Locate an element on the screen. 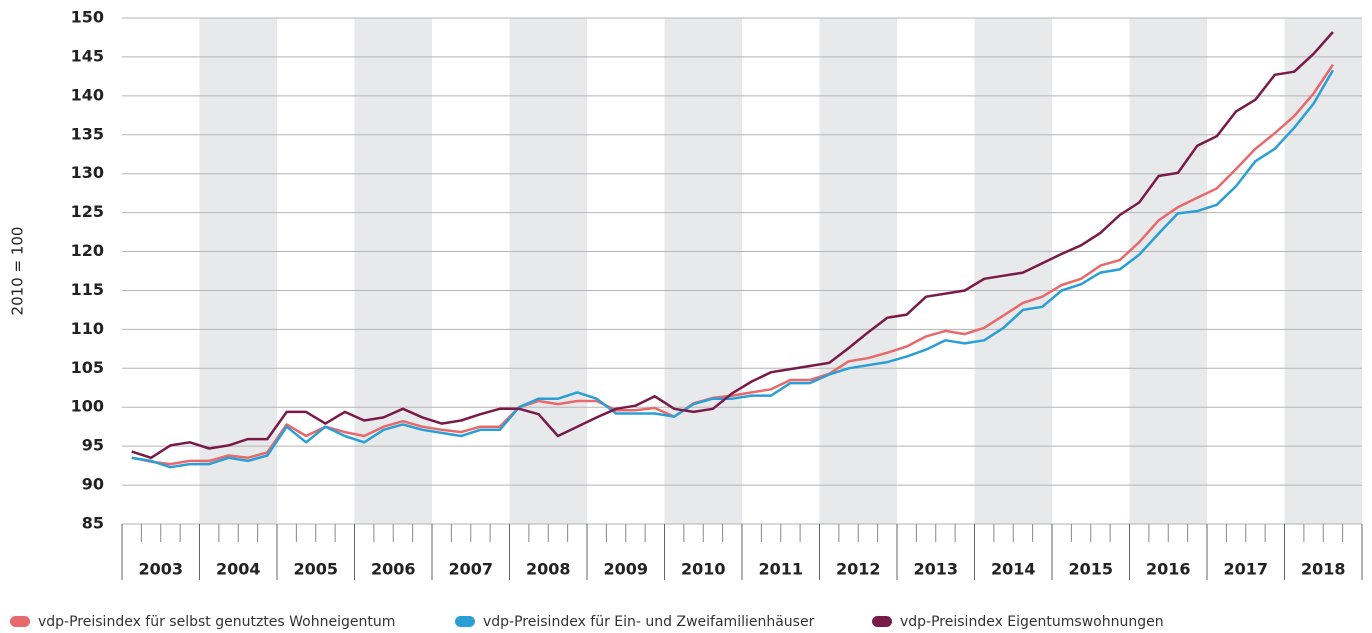  y-tick-label: 140 is located at coordinates (87, 94).